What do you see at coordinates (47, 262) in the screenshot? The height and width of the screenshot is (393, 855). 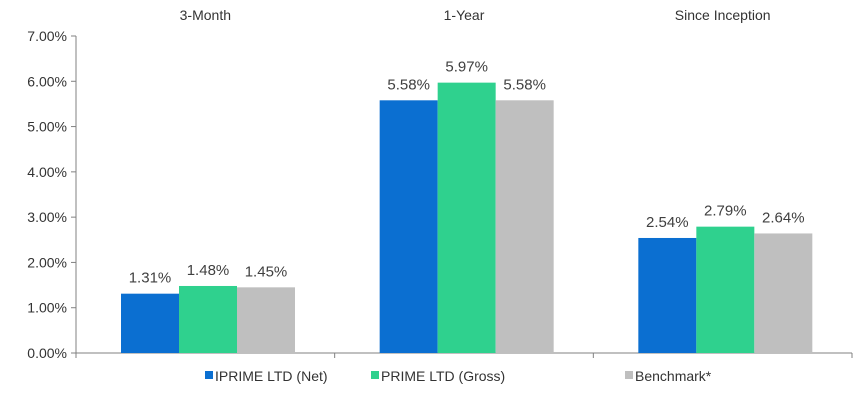 I see `y-tick-label: 2.00%` at bounding box center [47, 262].